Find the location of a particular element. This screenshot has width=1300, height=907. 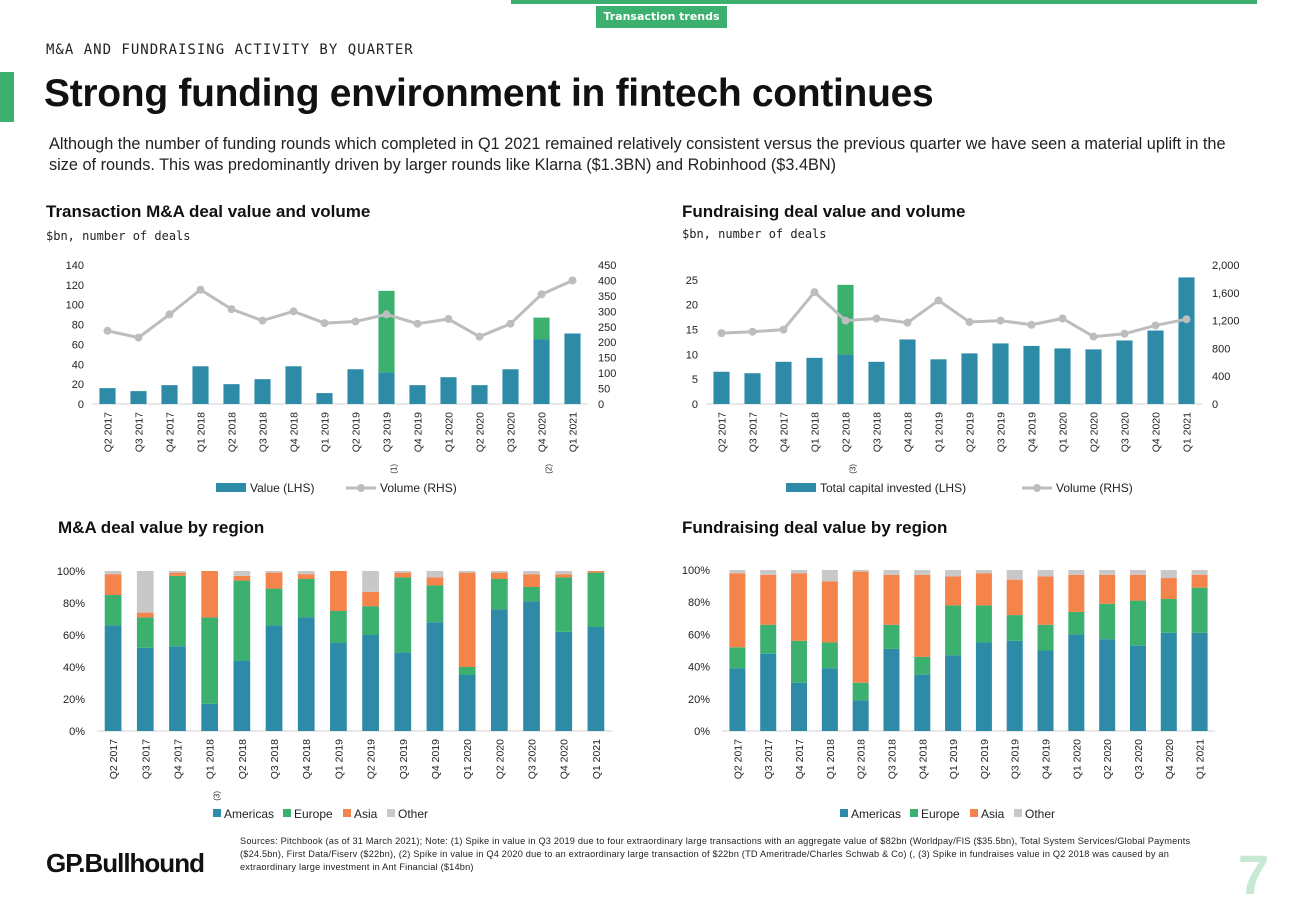

ma-region-x-tick-label: Q1 2020 is located at coordinates (468, 759).